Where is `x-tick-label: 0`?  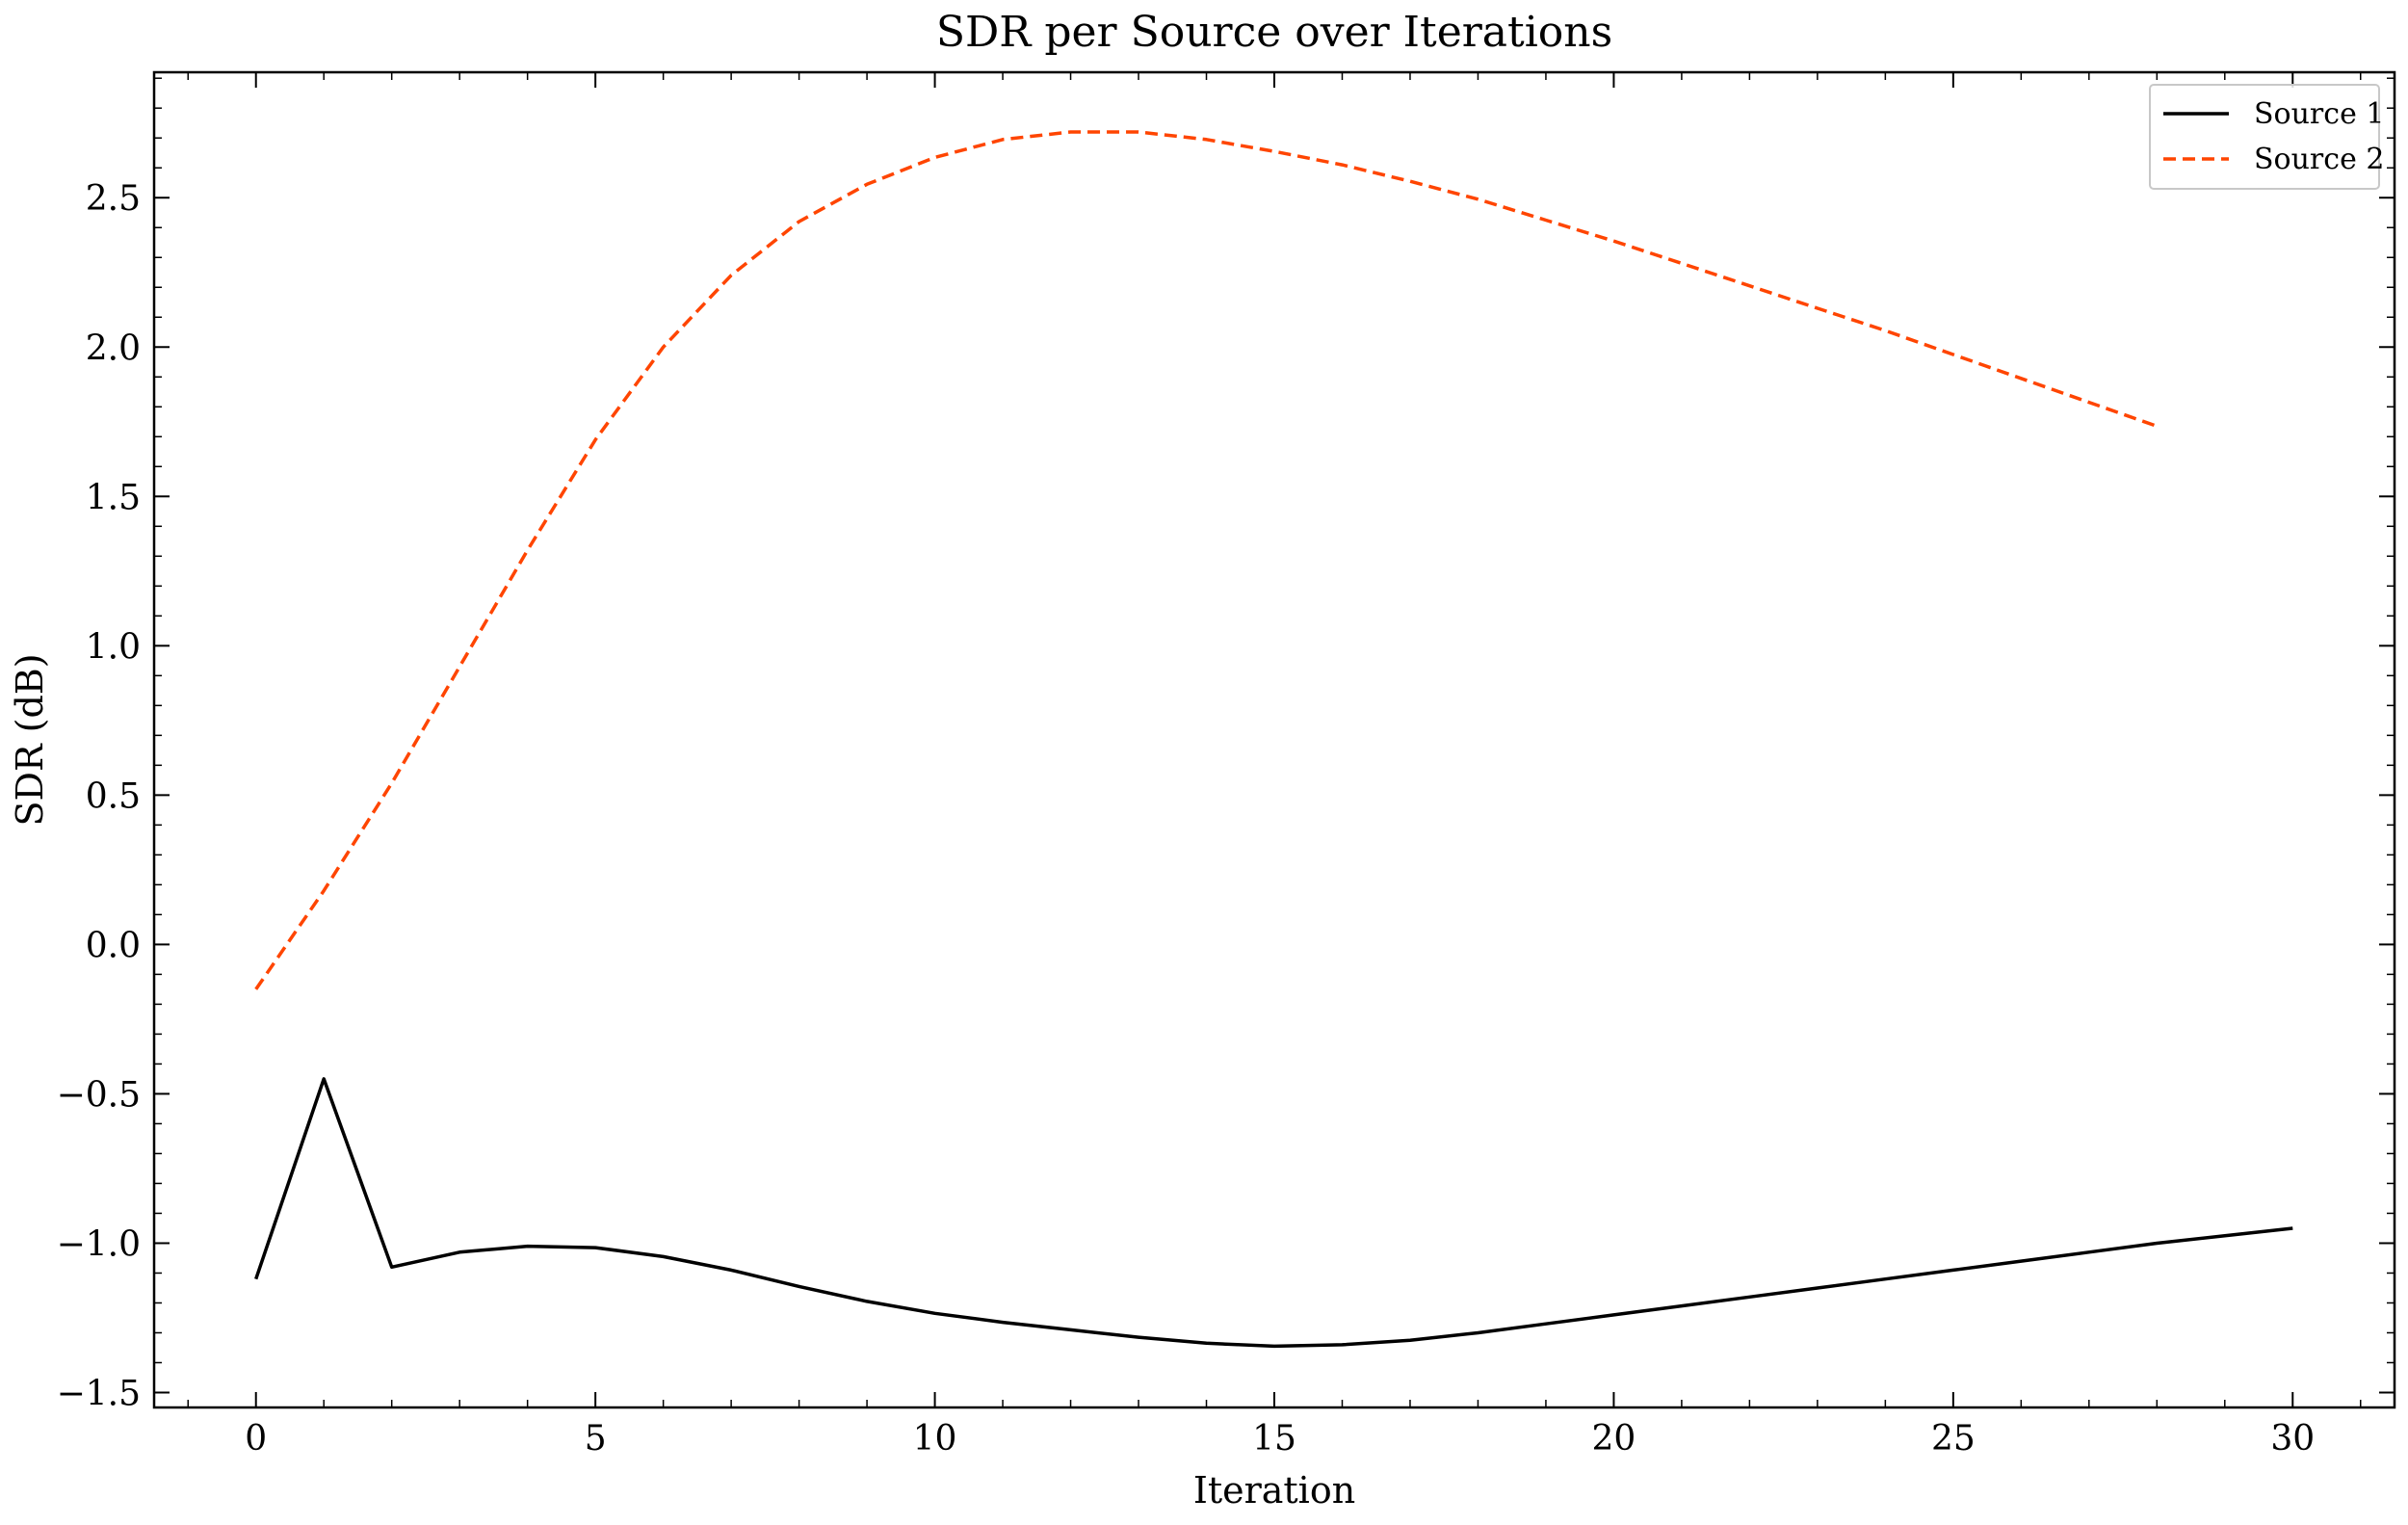
x-tick-label: 0 is located at coordinates (256, 1439).